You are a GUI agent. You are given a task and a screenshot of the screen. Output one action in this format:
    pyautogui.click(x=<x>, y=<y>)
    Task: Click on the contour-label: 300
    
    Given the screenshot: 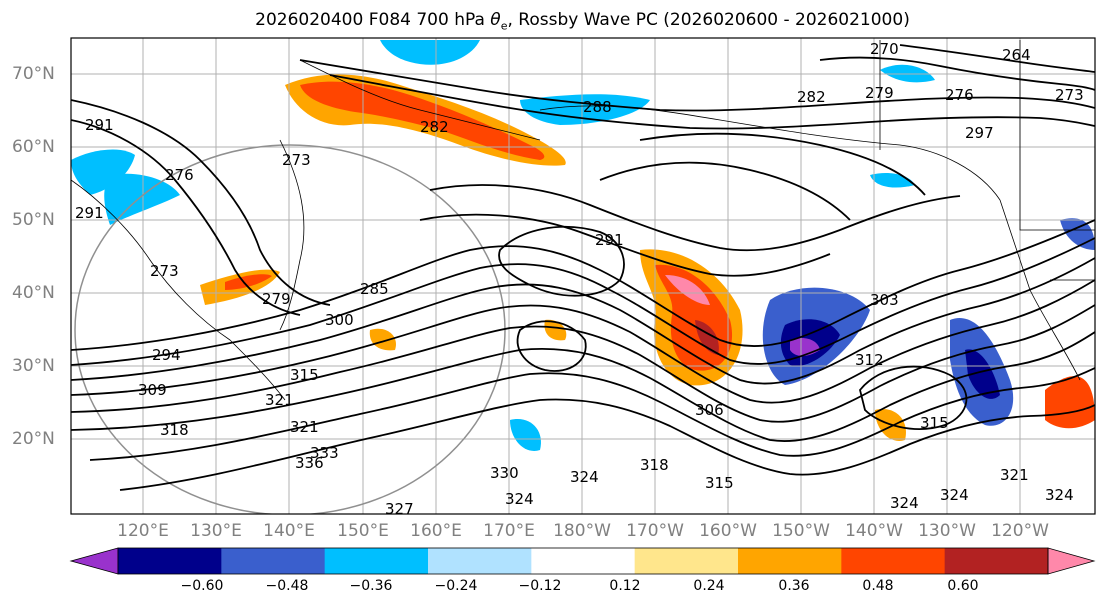 What is the action you would take?
    pyautogui.click(x=339, y=320)
    